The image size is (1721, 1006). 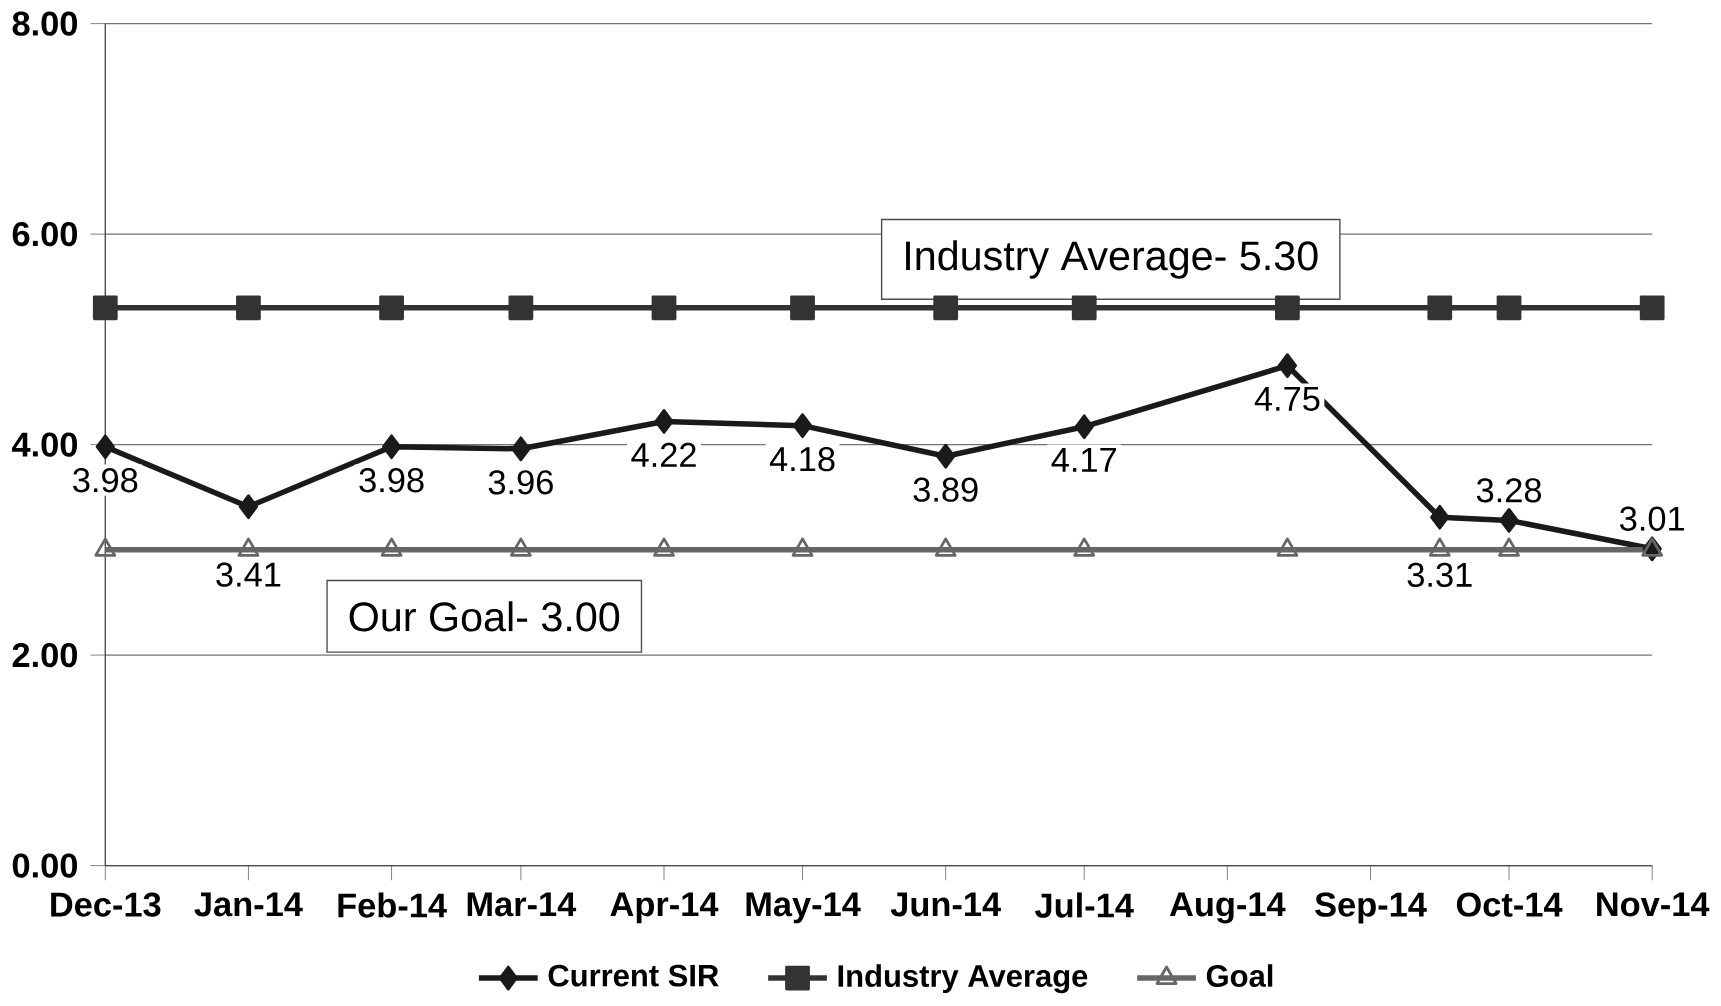 I want to click on data-label: 4.22, so click(x=663, y=454).